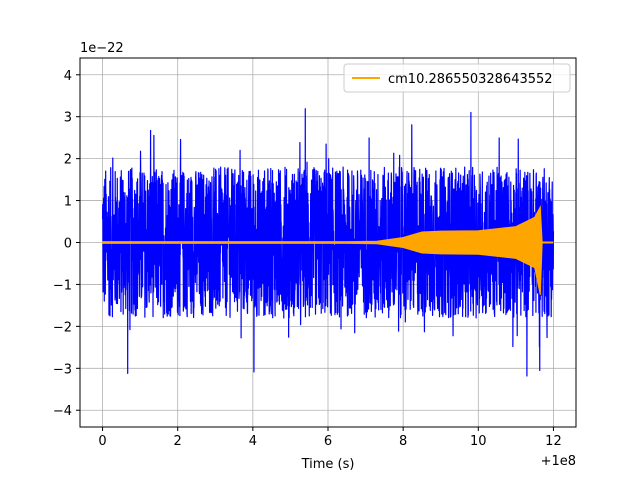  What do you see at coordinates (62, 285) in the screenshot?
I see `y-tick-label: −1` at bounding box center [62, 285].